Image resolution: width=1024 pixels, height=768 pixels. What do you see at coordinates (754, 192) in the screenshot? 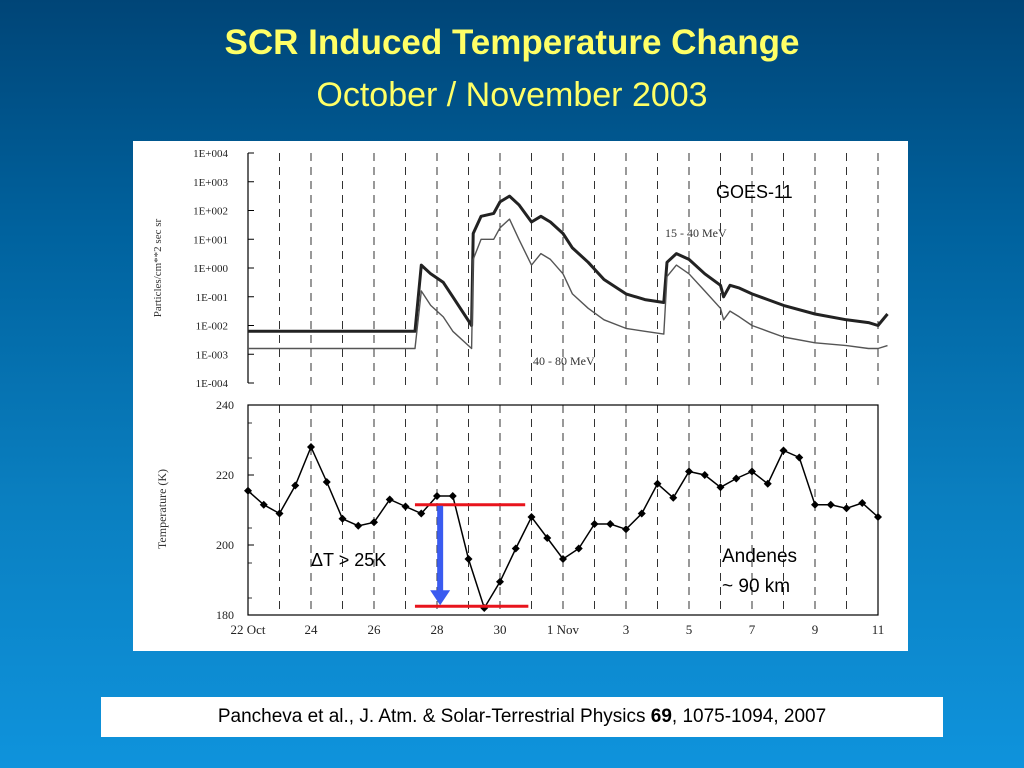
I see `goes-label: GOES-11` at bounding box center [754, 192].